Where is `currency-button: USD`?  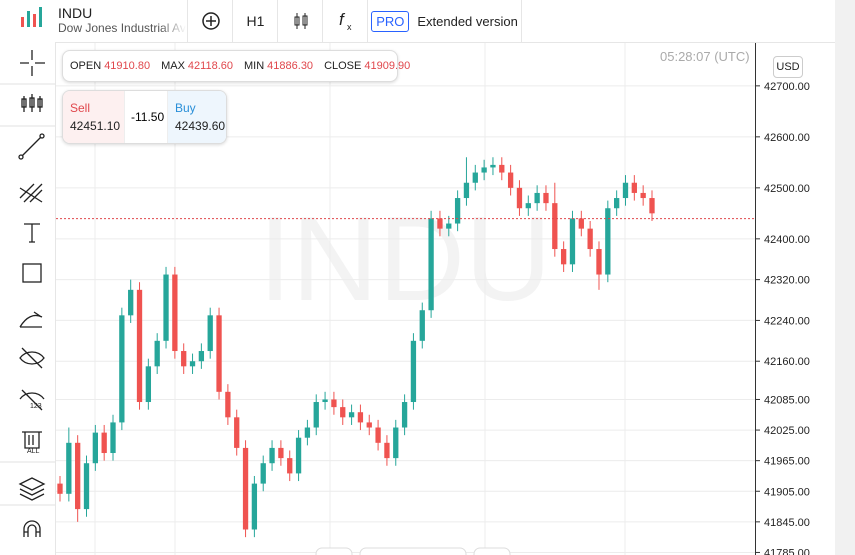 currency-button: USD is located at coordinates (788, 67).